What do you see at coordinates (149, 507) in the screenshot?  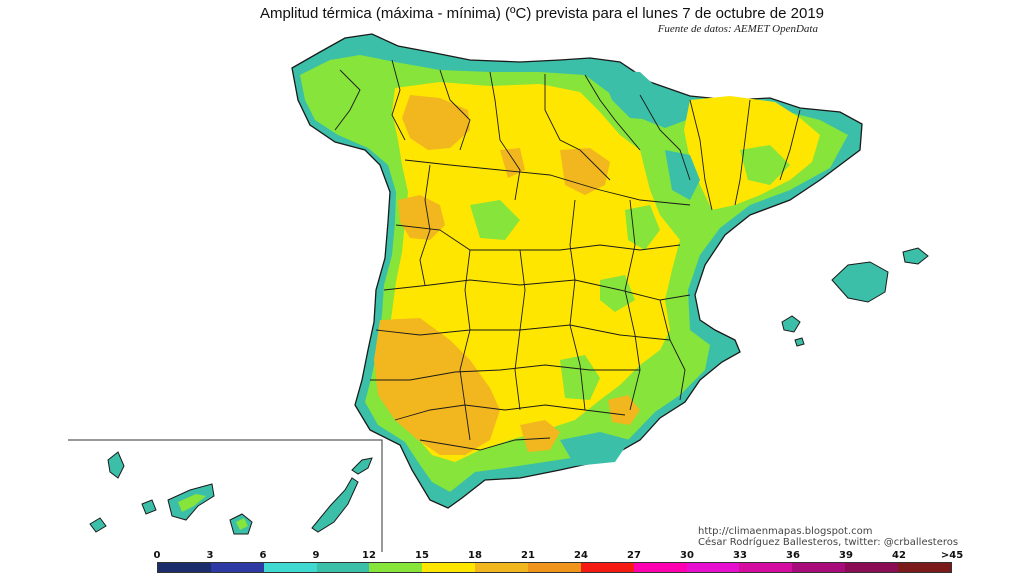 I see `island-la-gomera` at bounding box center [149, 507].